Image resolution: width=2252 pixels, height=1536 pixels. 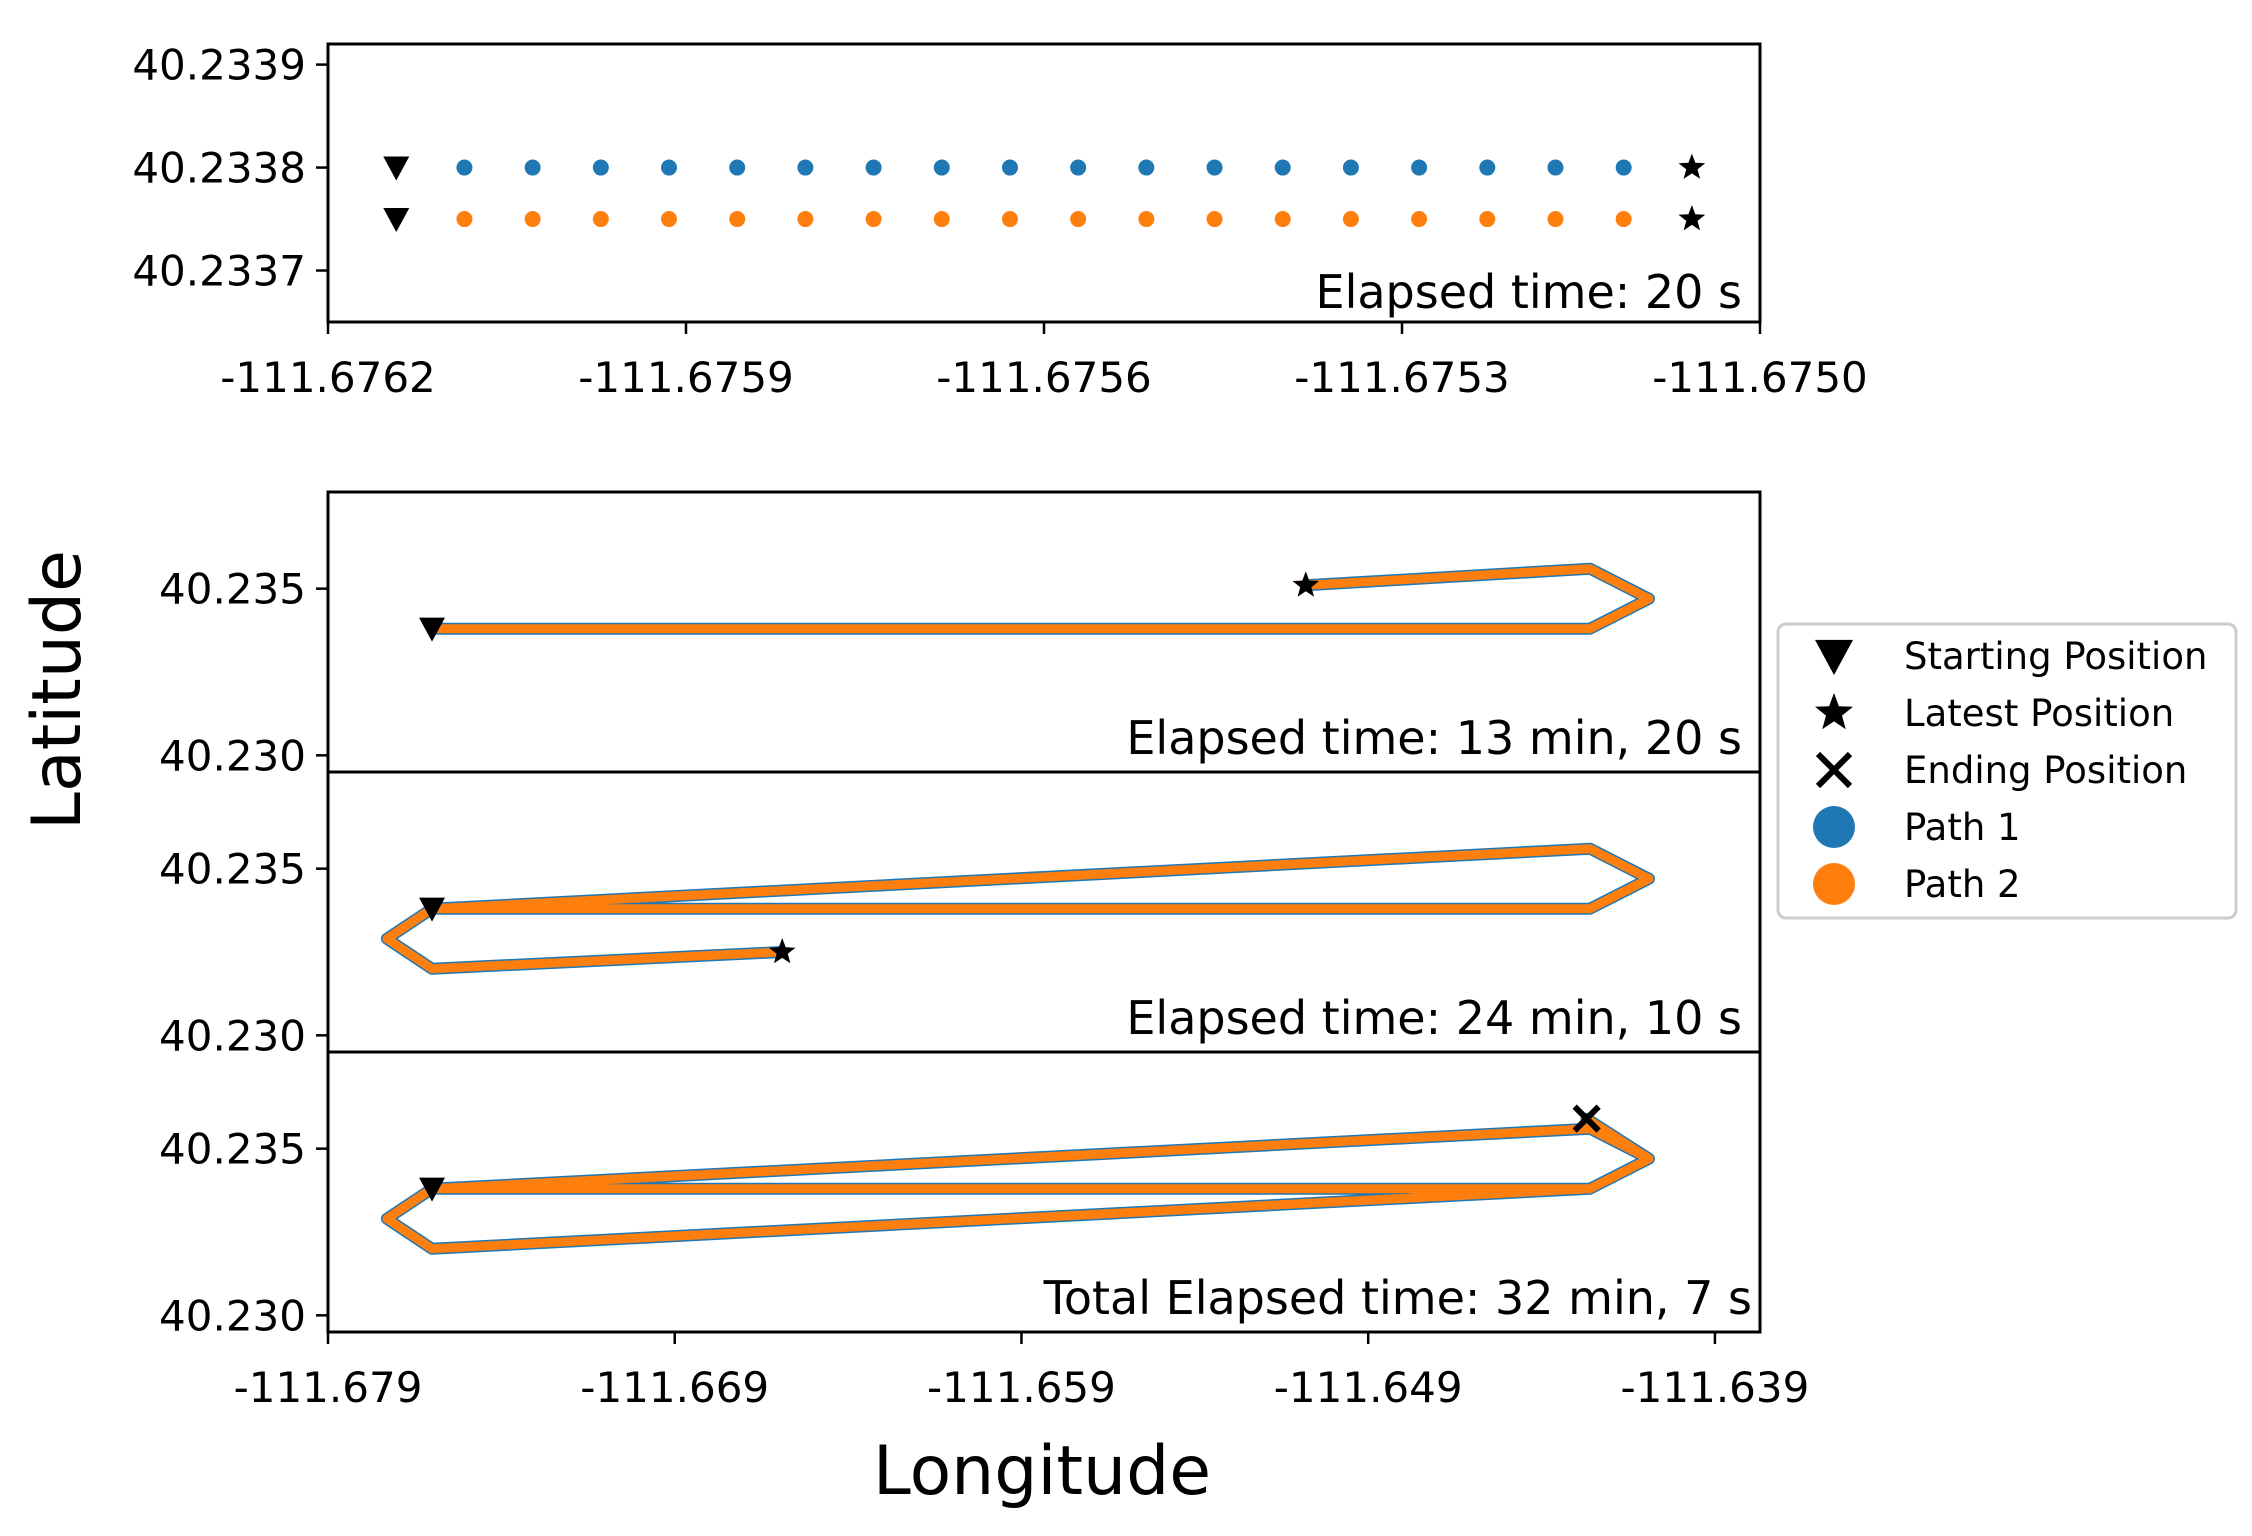 I want to click on legend-start-marker, so click(x=1834, y=657).